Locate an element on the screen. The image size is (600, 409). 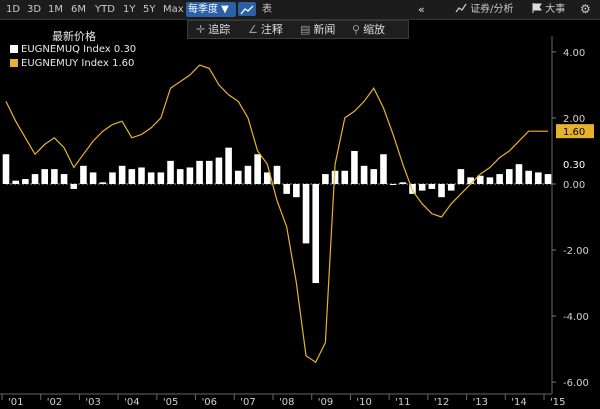
legend-series-name: EUGNEMUY Index is located at coordinates (65, 63).